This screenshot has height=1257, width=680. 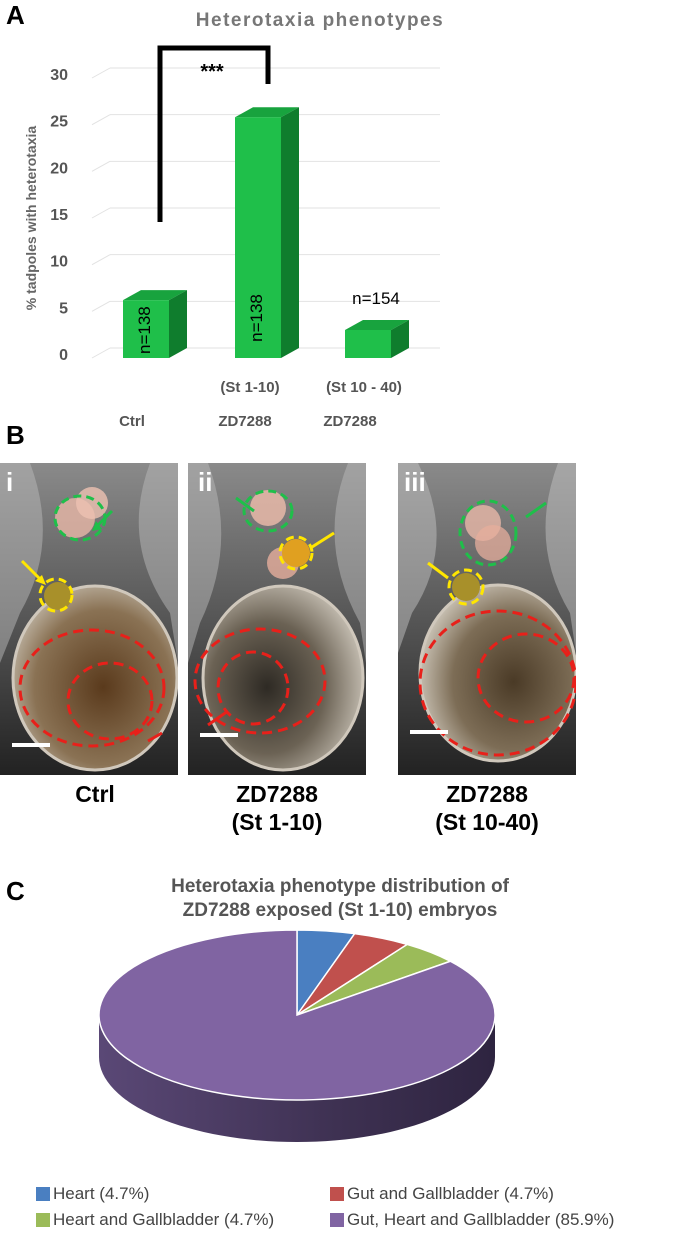 I want to click on y-tick-label: 5, so click(x=63, y=308).